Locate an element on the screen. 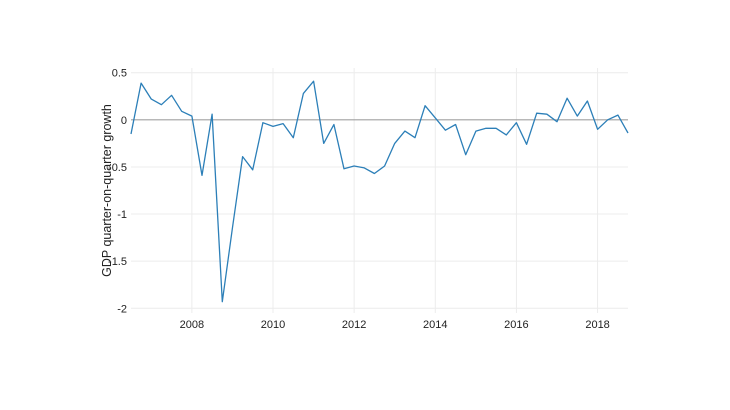 This screenshot has height=410, width=730. x-tick-label: 2008 is located at coordinates (192, 325).